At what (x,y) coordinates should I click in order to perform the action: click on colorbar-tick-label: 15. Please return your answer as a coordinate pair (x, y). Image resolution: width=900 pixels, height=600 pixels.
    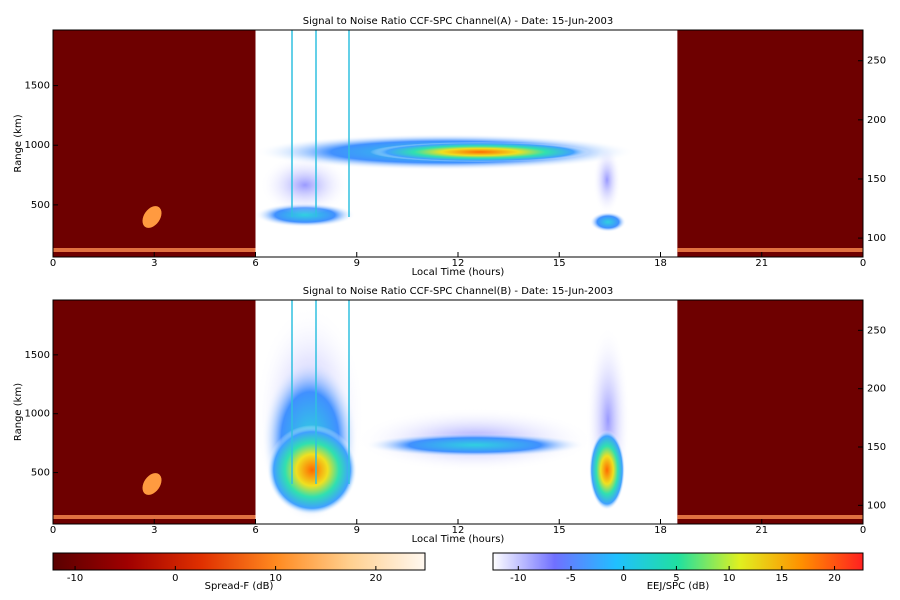
    Looking at the image, I should click on (781, 578).